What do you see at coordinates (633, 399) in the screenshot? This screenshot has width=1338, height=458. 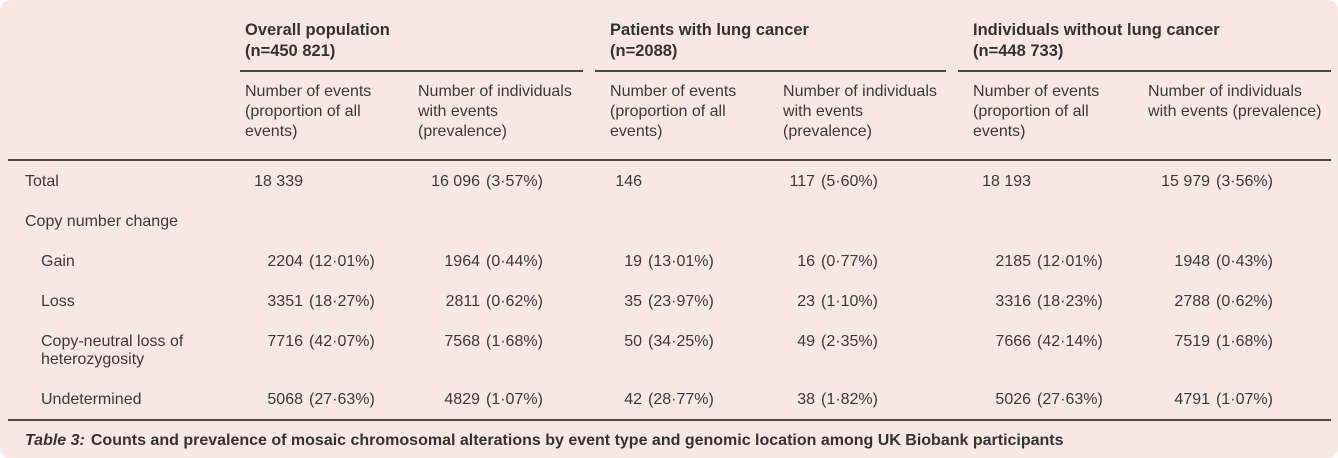 I see `cell-count: 42` at bounding box center [633, 399].